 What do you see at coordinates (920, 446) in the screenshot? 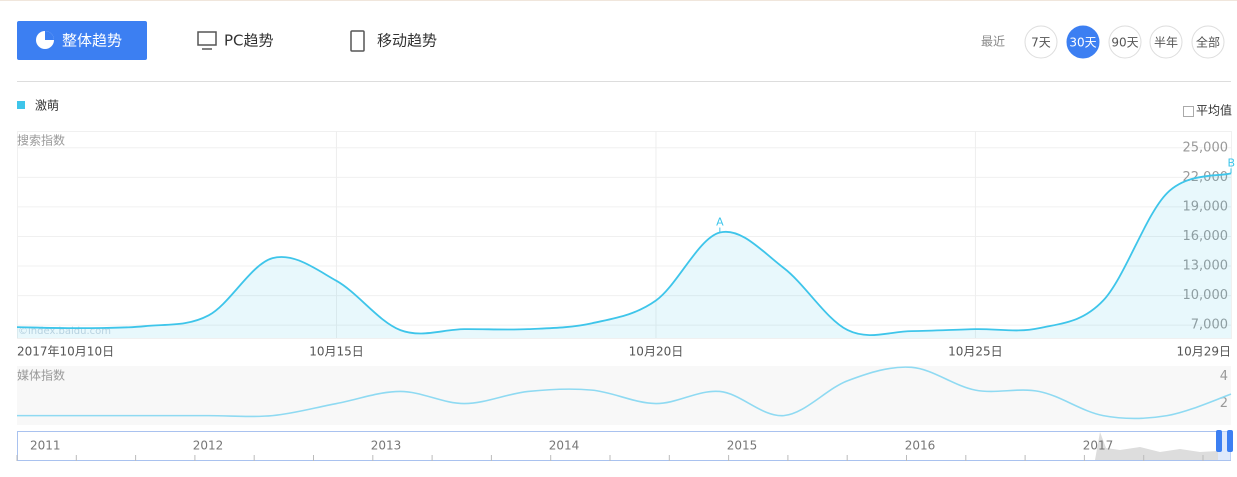
I see `timeline-year: 2016` at bounding box center [920, 446].